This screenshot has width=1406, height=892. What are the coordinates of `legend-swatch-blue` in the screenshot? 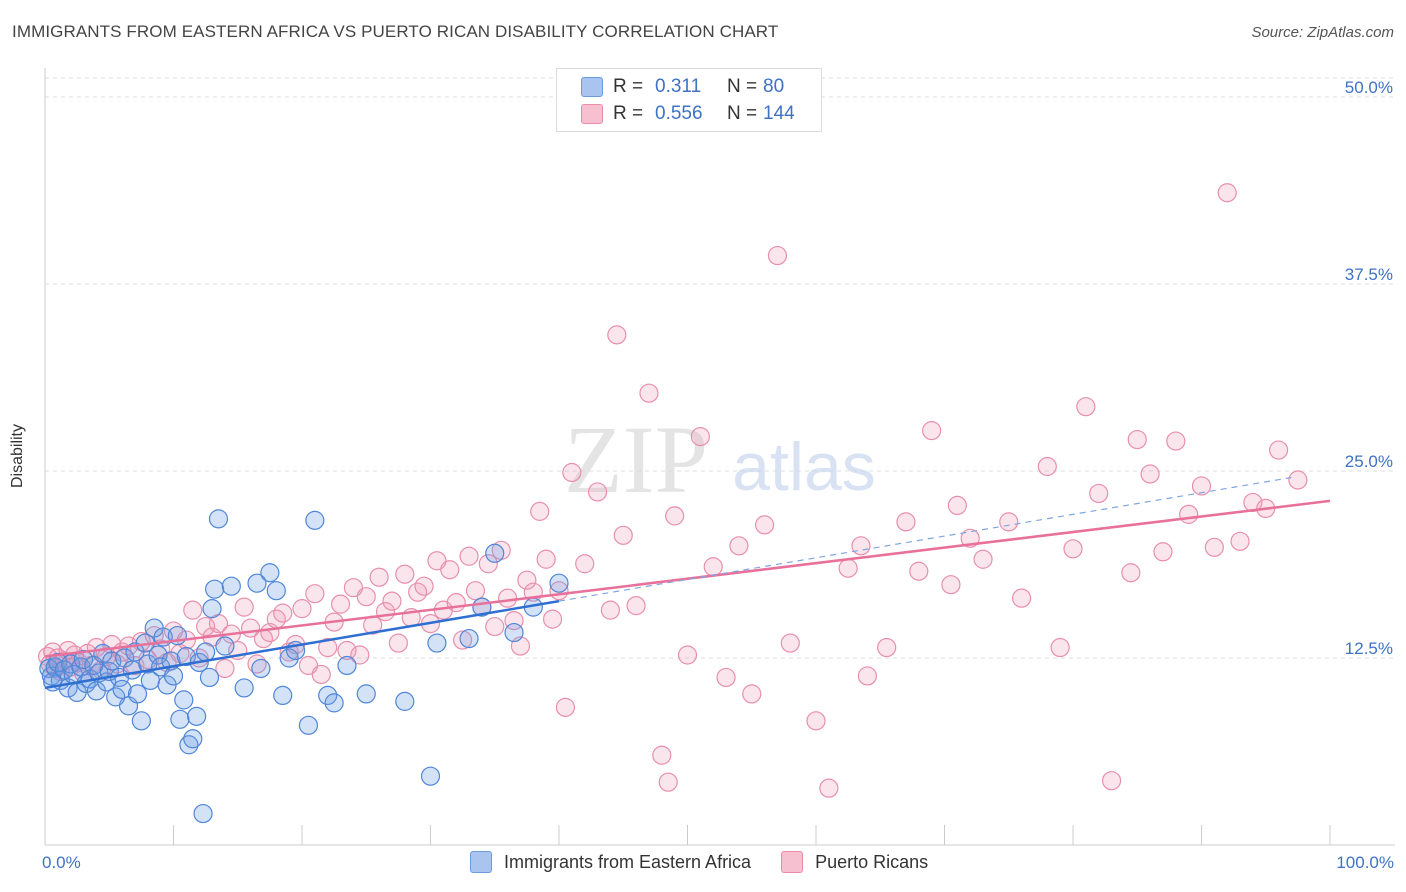 It's located at (592, 87).